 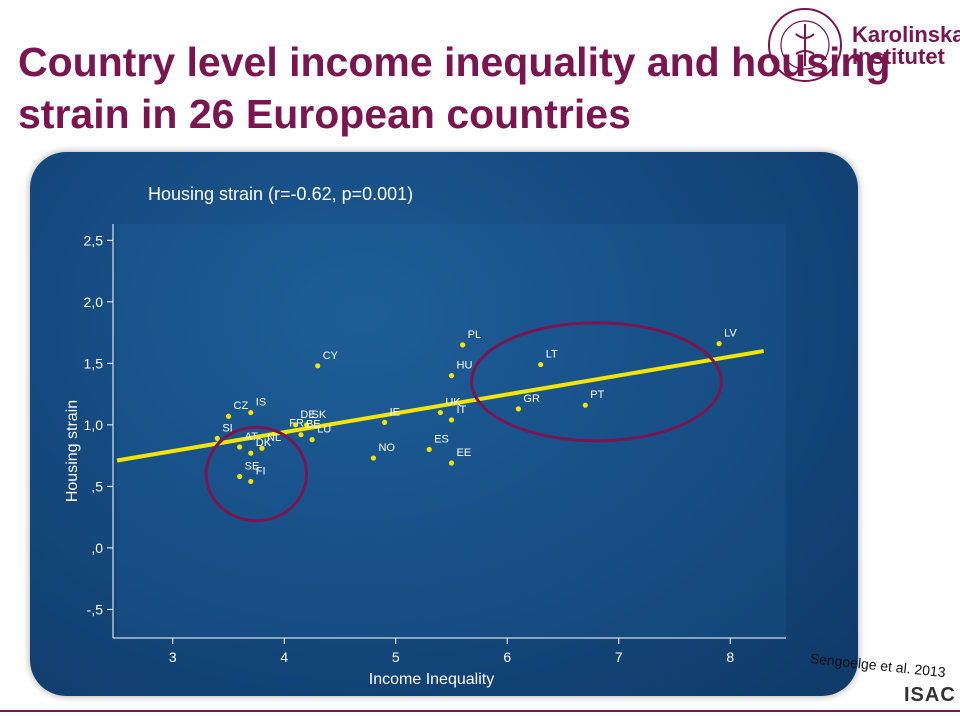 I want to click on karolinska-logo: Karolinska Institutet, so click(x=860, y=45).